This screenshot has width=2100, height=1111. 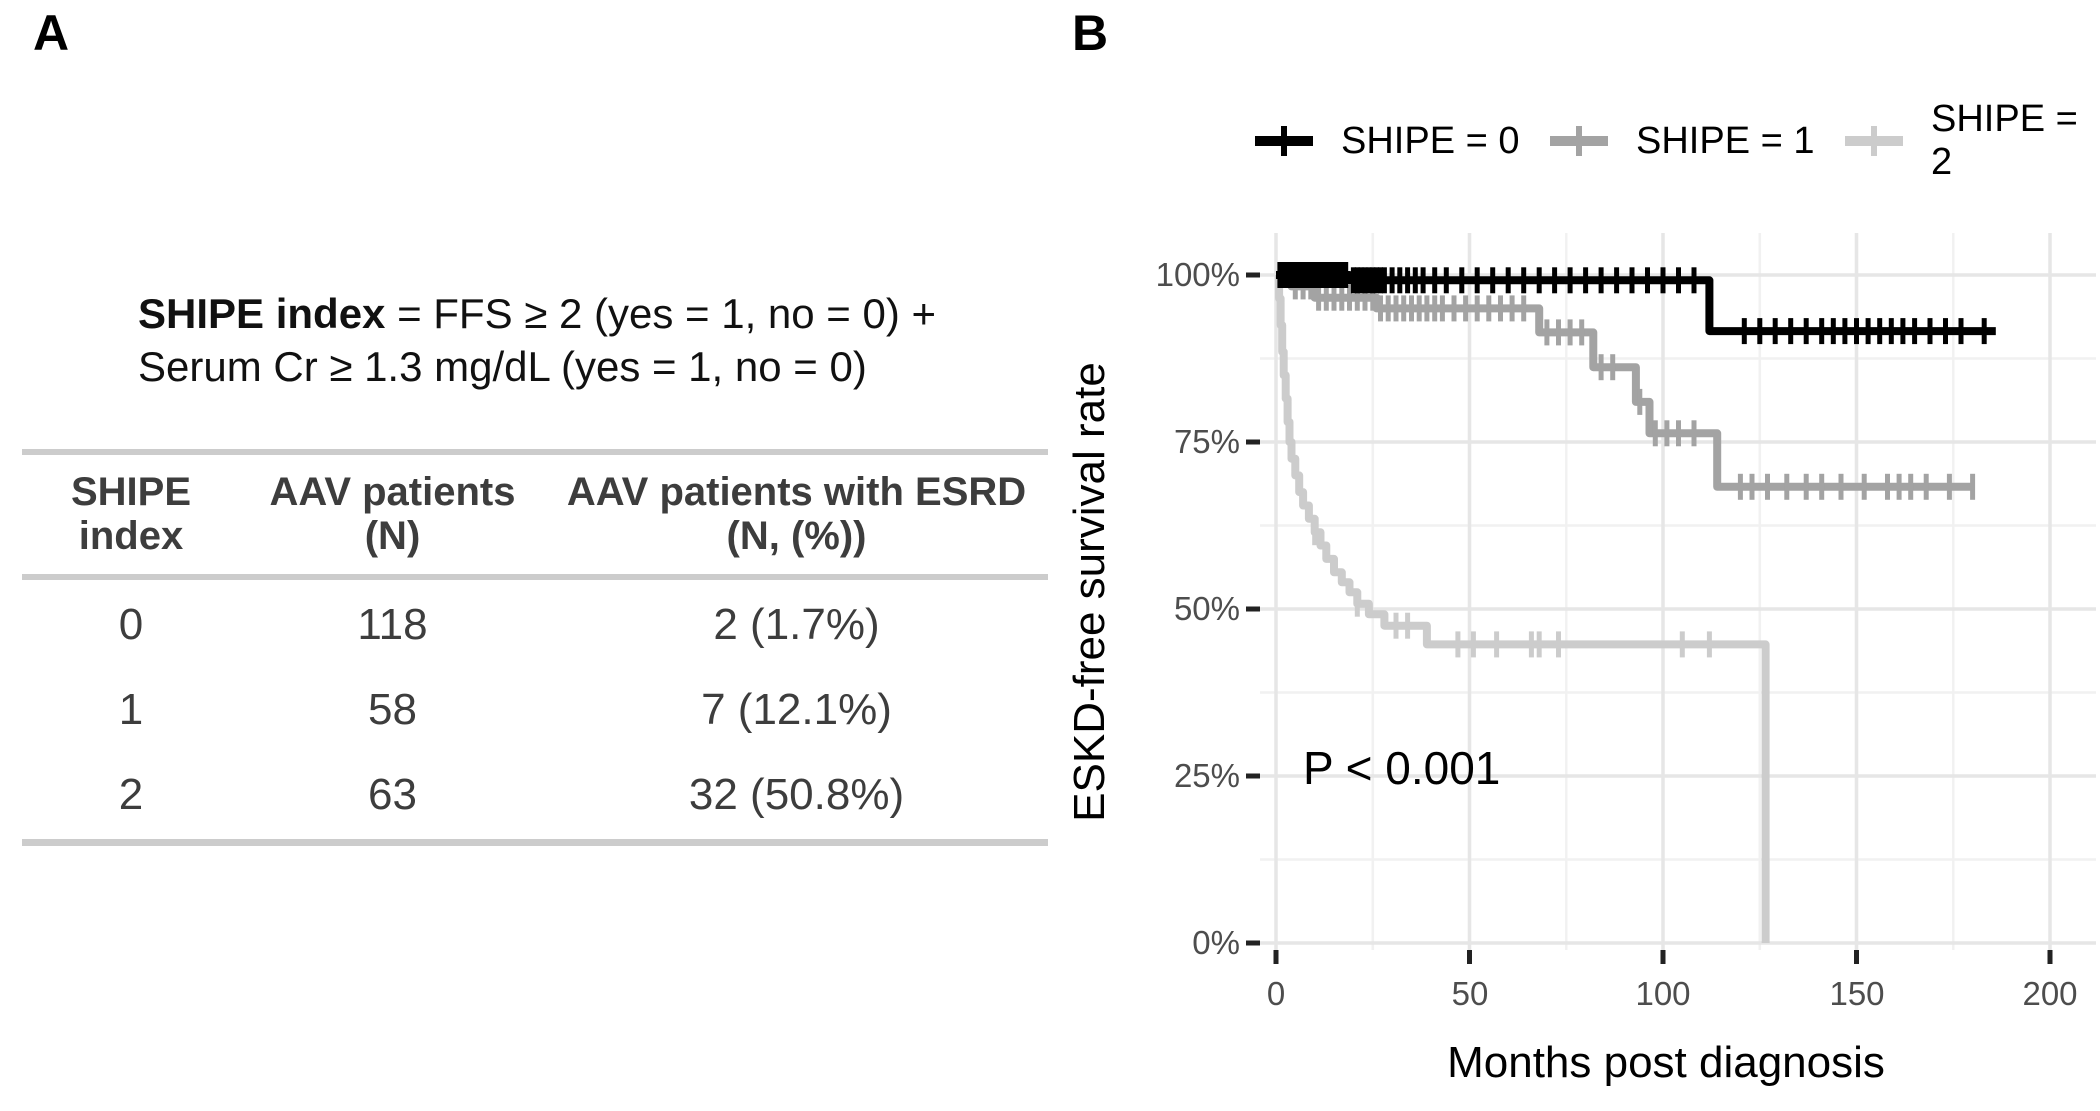 What do you see at coordinates (1090, 33) in the screenshot?
I see `panel-b-label: B` at bounding box center [1090, 33].